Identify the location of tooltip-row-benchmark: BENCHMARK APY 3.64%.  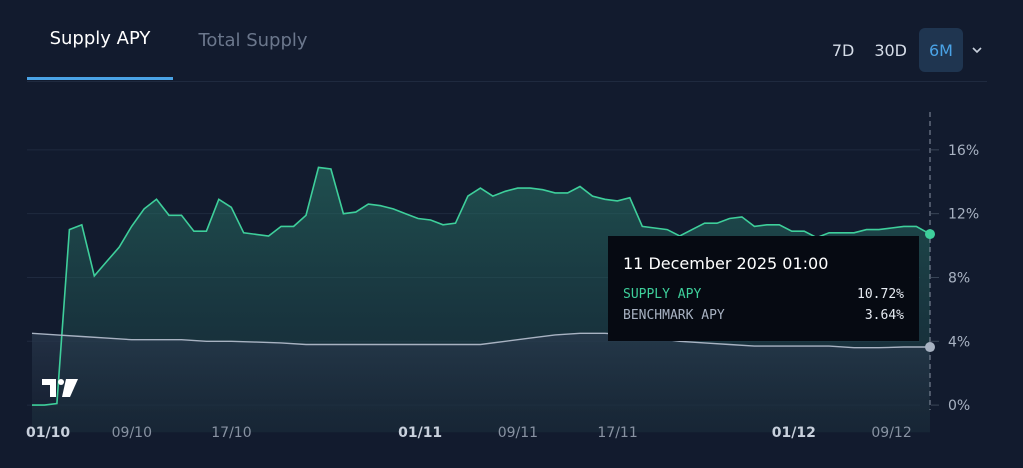
(763, 315).